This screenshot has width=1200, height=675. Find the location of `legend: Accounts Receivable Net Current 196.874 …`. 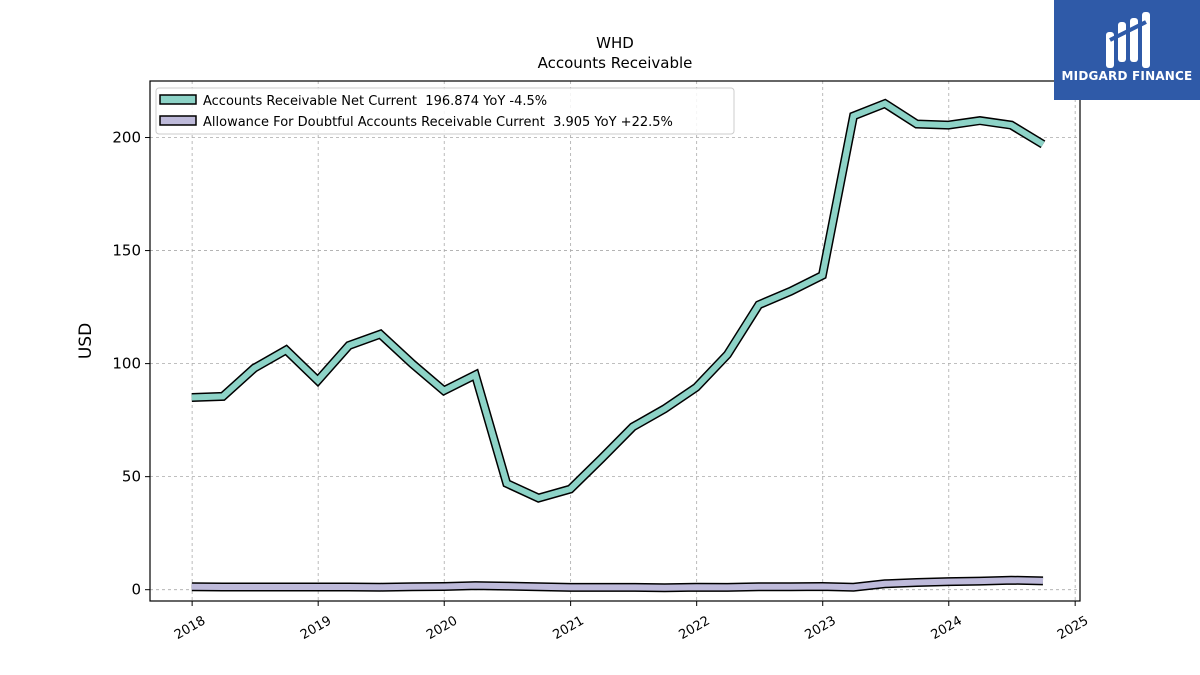

legend: Accounts Receivable Net Current 196.874 … is located at coordinates (445, 111).